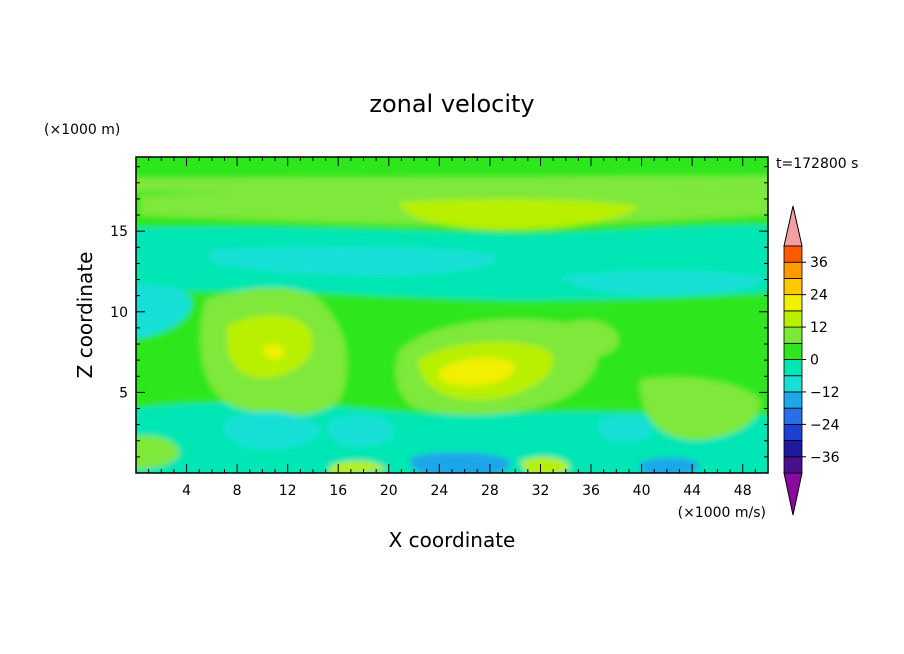 This screenshot has height=654, width=904. I want to click on colorbar-under-triangle, so click(793, 494).